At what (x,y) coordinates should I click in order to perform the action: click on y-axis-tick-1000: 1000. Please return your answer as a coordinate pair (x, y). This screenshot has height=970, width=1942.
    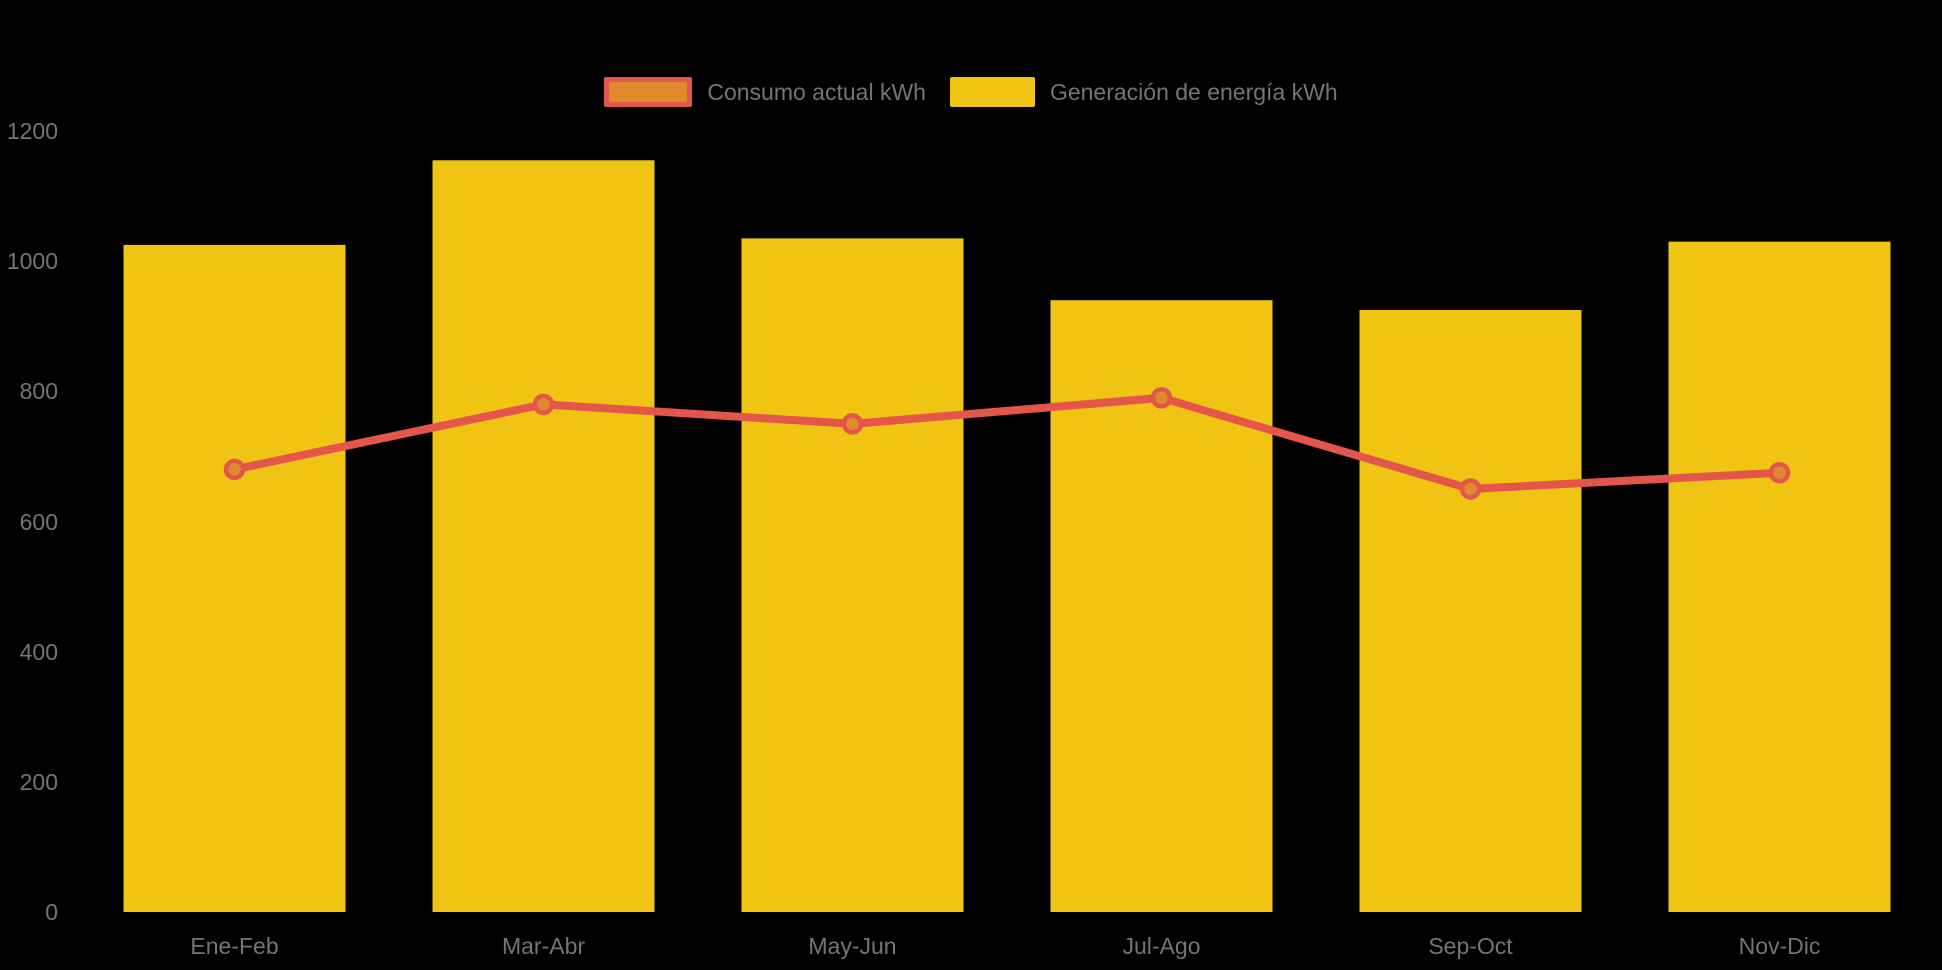
    Looking at the image, I should click on (32, 261).